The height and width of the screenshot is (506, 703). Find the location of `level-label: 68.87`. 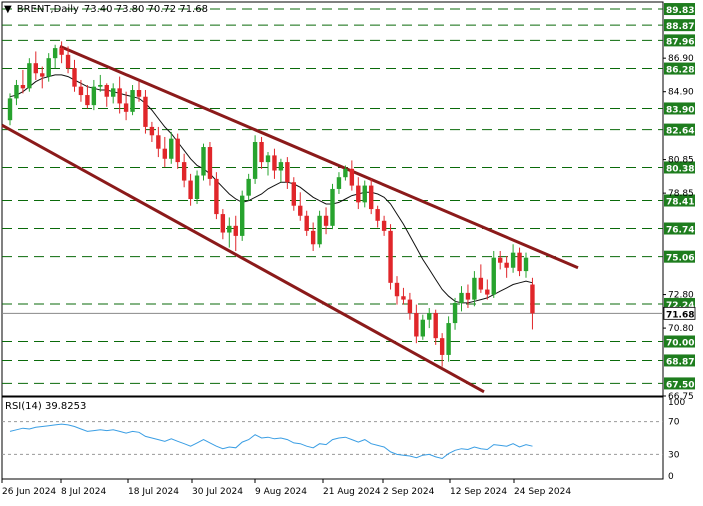

level-label: 68.87 is located at coordinates (680, 362).